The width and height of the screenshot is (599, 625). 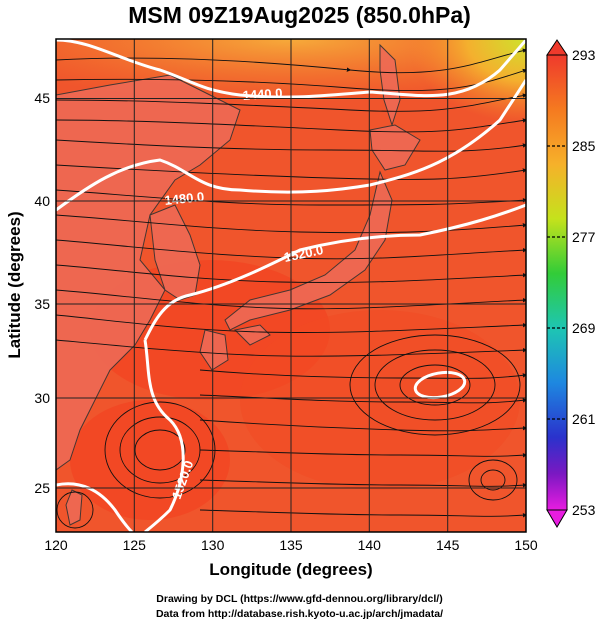 I want to click on x-tick-label: 140, so click(x=370, y=545).